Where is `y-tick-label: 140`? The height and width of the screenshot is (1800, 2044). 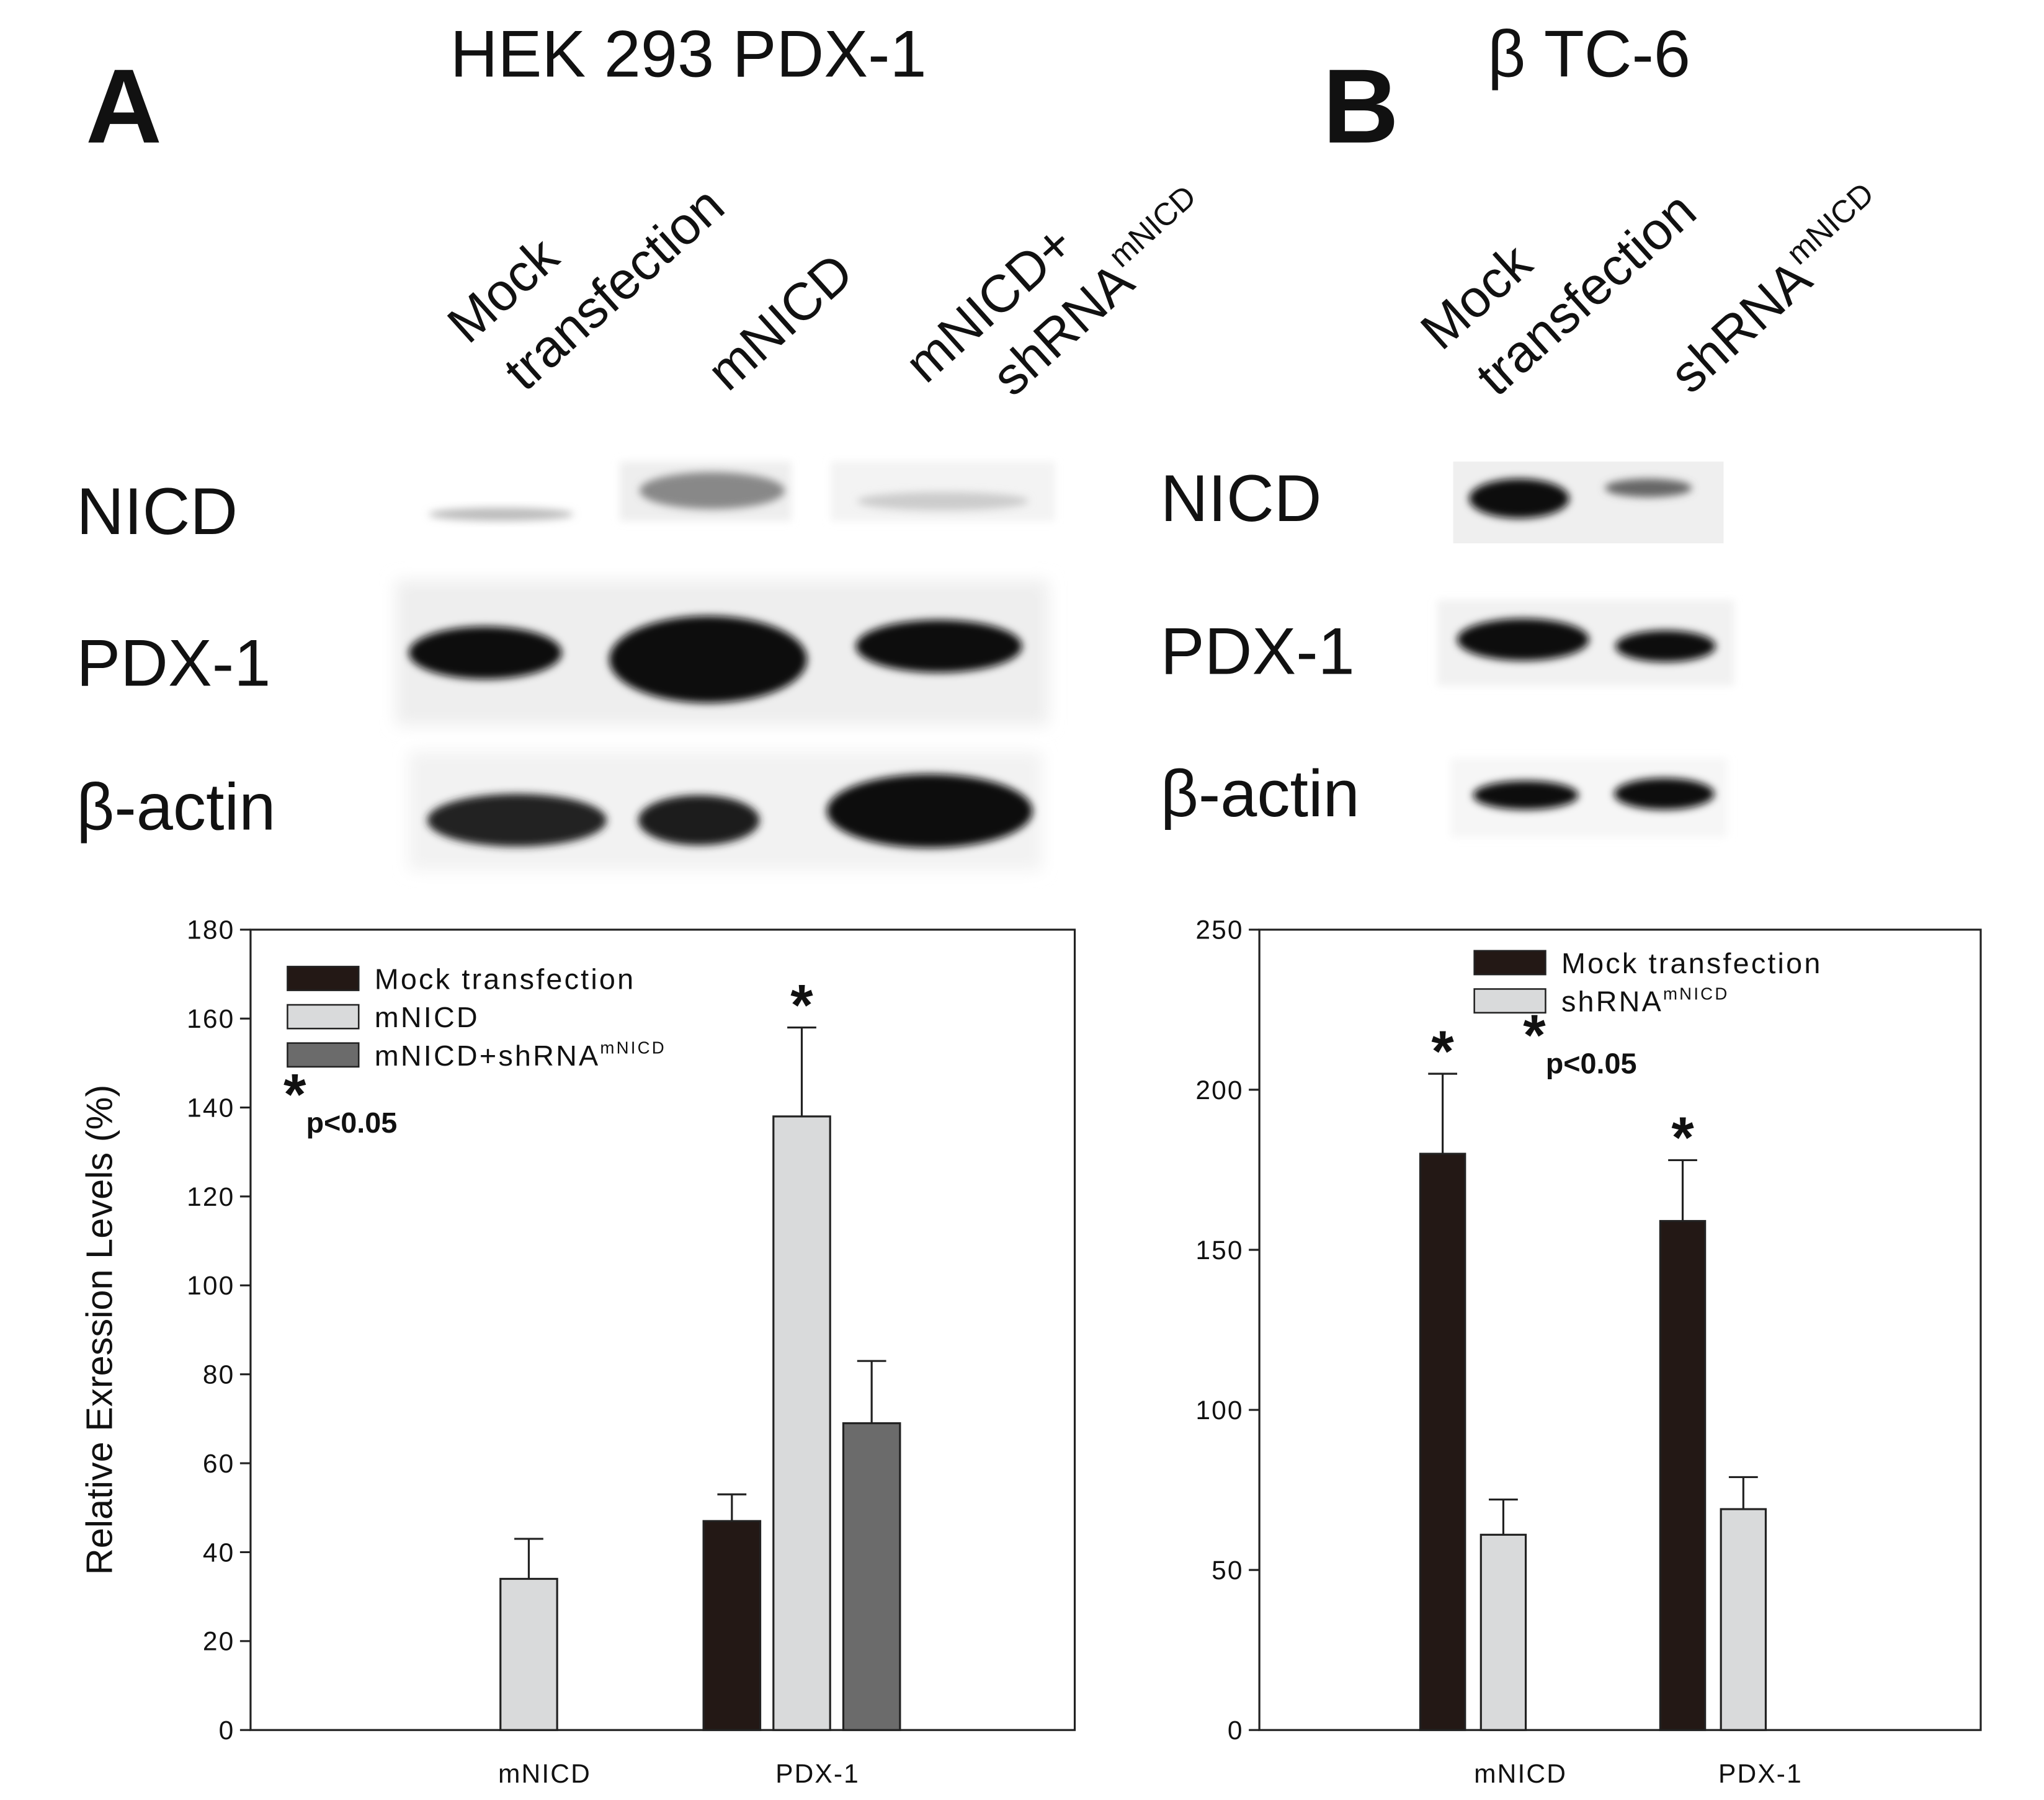 y-tick-label: 140 is located at coordinates (210, 1108).